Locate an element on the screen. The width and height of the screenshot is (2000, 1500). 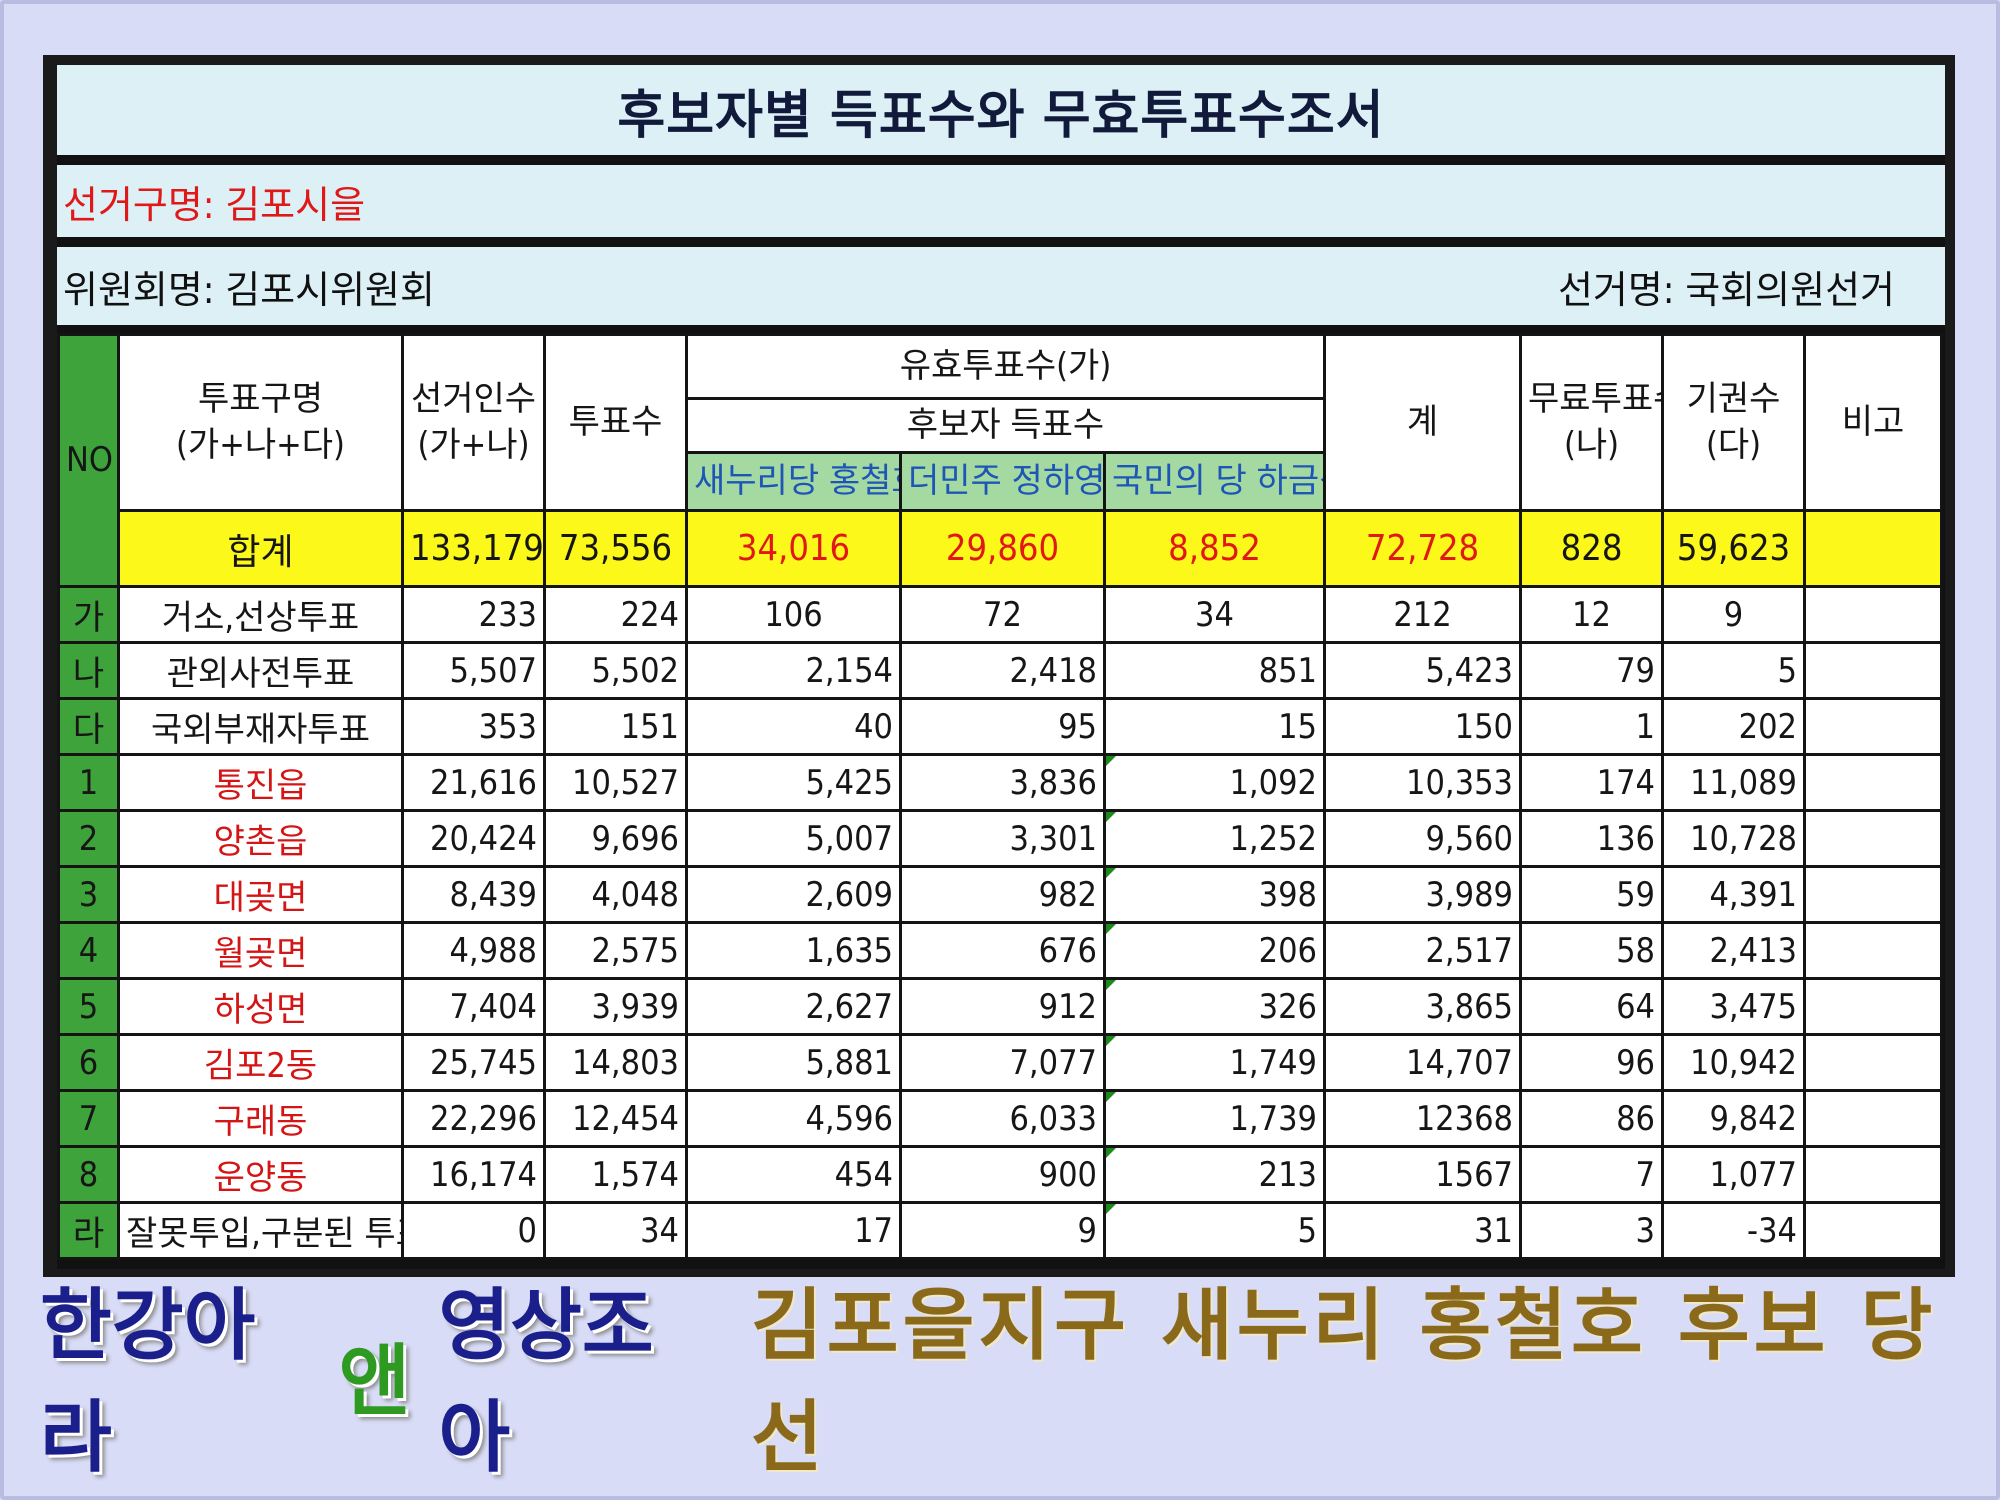
row-candidate-2: 9 is located at coordinates (1002, 1230).